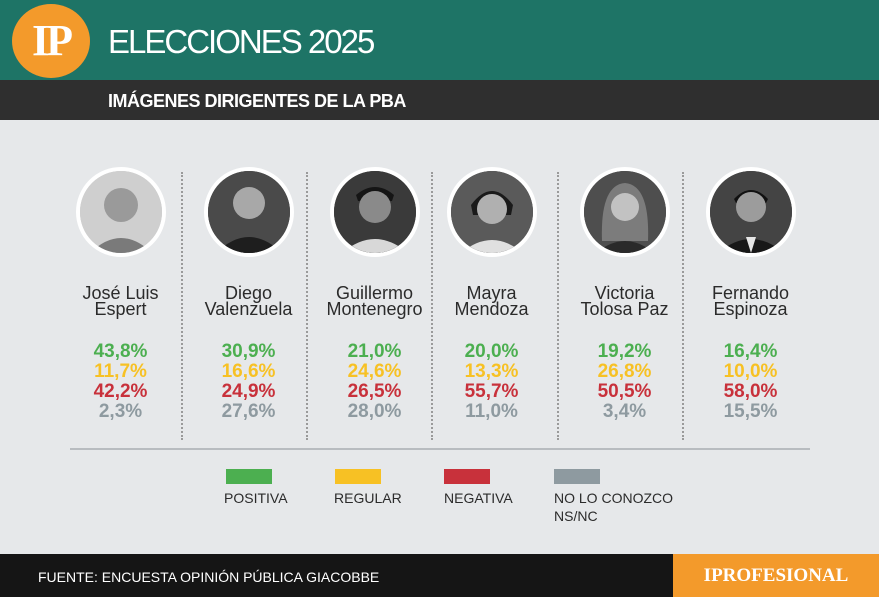 The height and width of the screenshot is (597, 879). I want to click on value-regular: 10,0%, so click(750, 371).